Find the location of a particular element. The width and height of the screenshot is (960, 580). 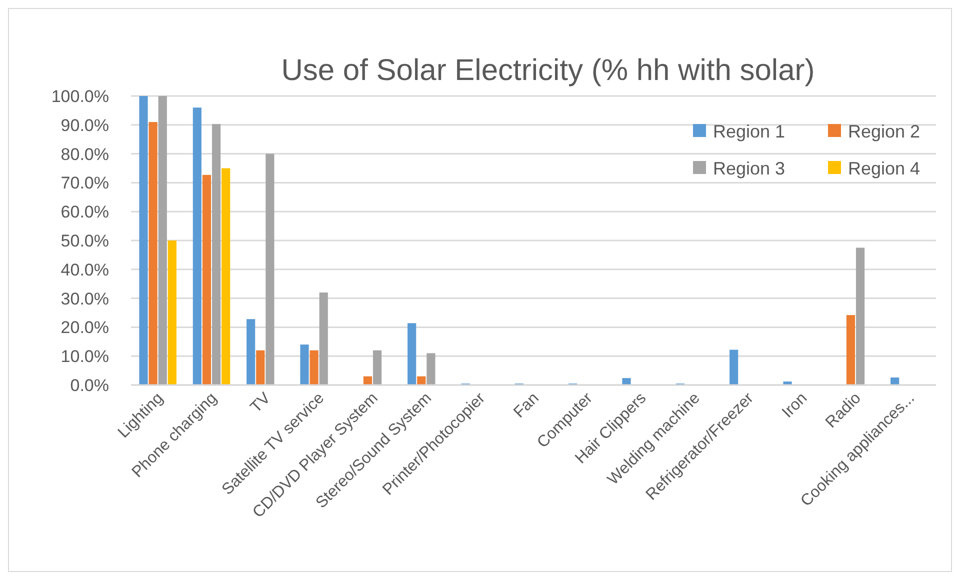

y-tick-label: 50.0% is located at coordinates (84, 240).